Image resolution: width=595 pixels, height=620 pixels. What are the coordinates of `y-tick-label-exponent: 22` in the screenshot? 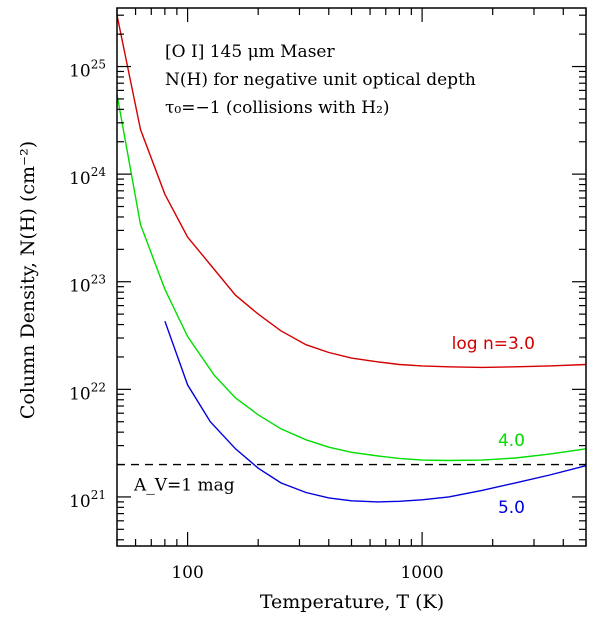 It's located at (98, 387).